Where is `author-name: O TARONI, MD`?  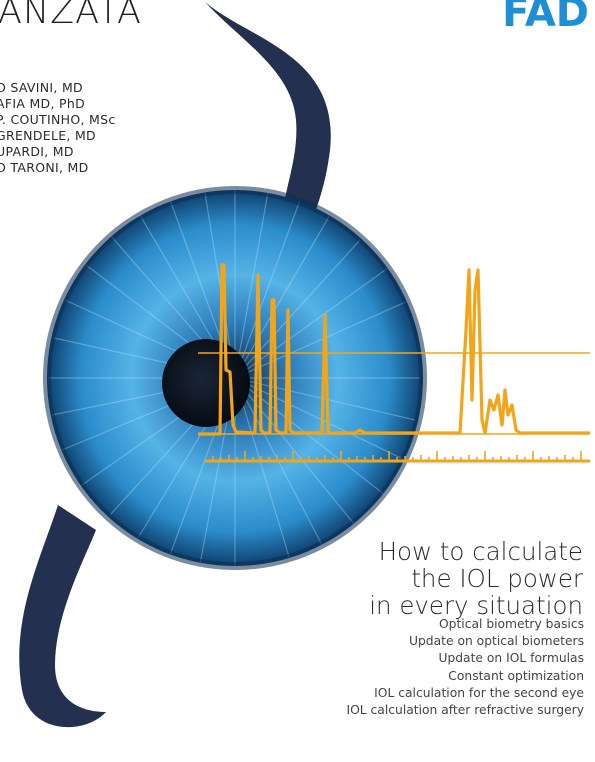 author-name: O TARONI, MD is located at coordinates (44, 167).